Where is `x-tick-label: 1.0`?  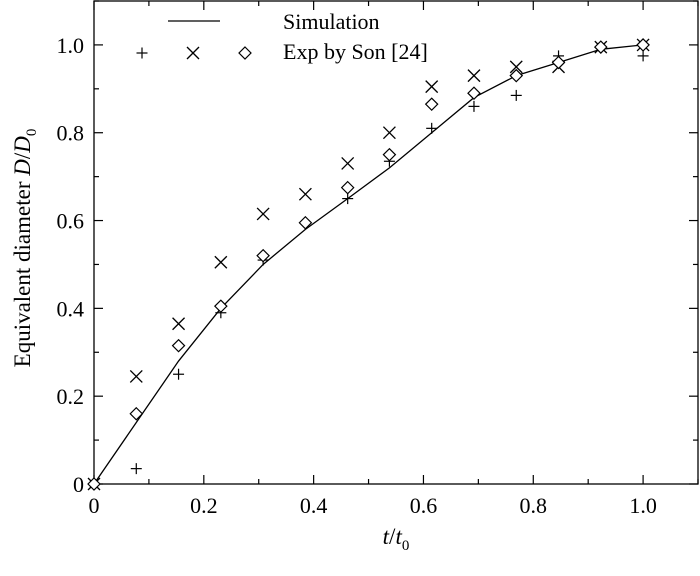
x-tick-label: 1.0 is located at coordinates (643, 505).